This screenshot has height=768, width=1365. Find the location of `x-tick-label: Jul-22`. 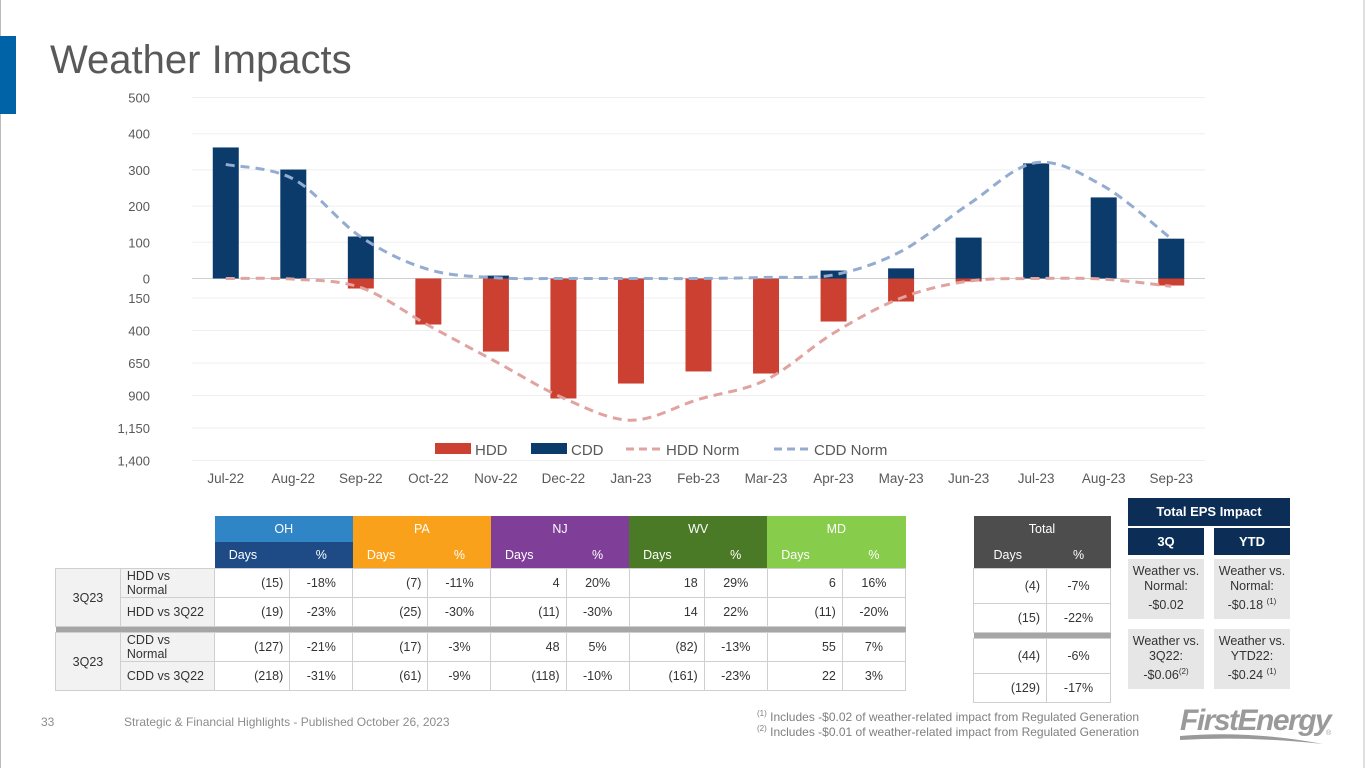

x-tick-label: Jul-22 is located at coordinates (225, 478).